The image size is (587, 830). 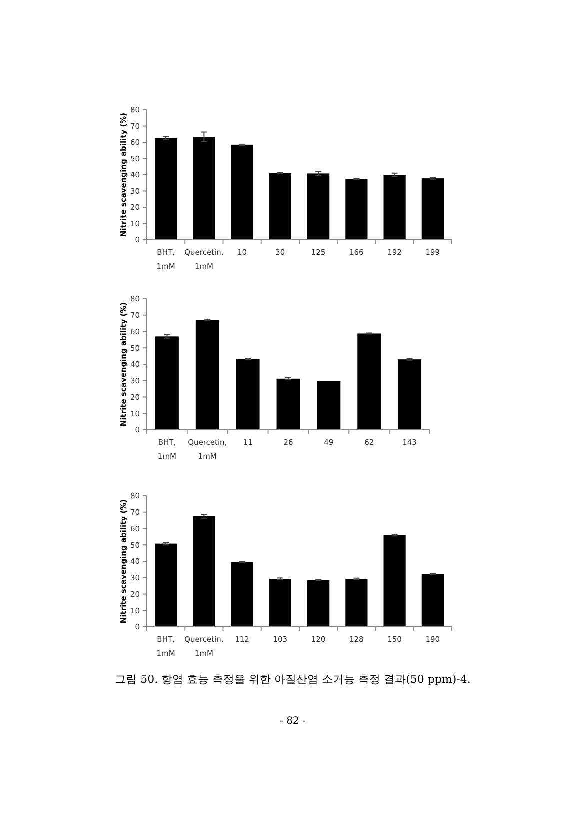 I want to click on caption: 그림 50. 항염 효능 측정을 위한 아질산염 소거능 측정 결과(50 ppm)-4., so click(x=293, y=679).